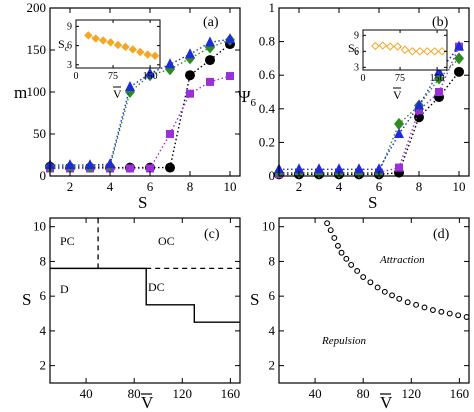  What do you see at coordinates (369, 123) in the screenshot?
I see `series-line-black` at bounding box center [369, 123].